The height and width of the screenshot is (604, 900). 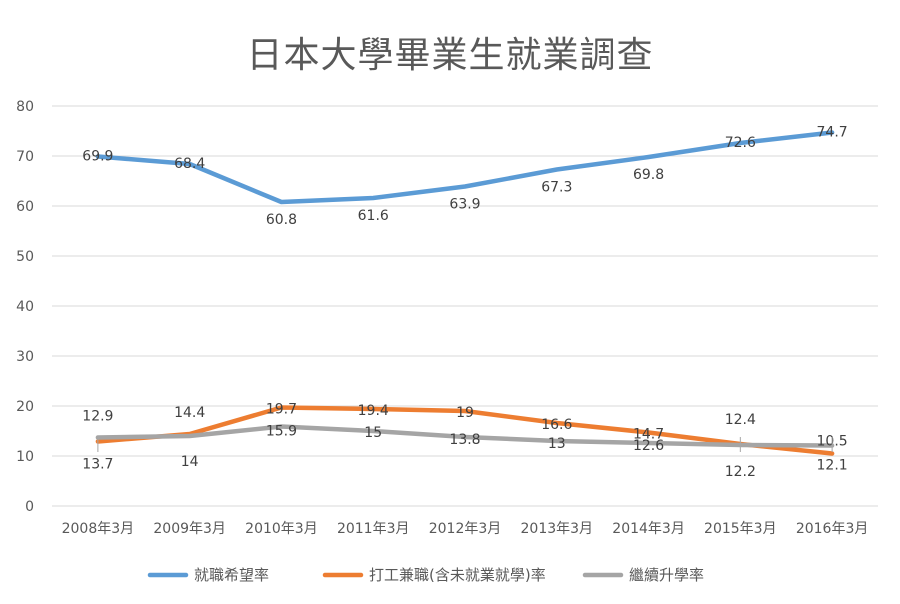 What do you see at coordinates (281, 432) in the screenshot?
I see `data-label: 15.9` at bounding box center [281, 432].